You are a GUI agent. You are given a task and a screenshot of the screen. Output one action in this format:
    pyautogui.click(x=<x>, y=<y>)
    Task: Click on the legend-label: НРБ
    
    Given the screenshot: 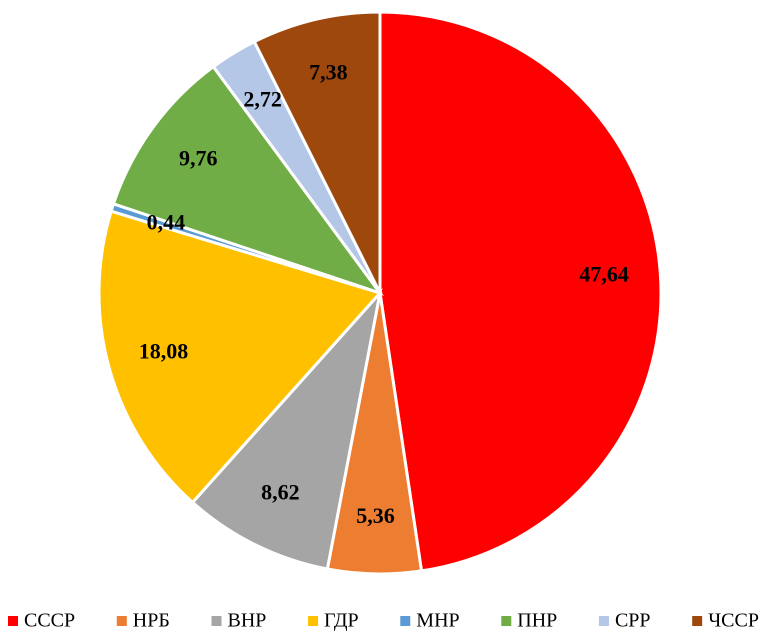 What is the action you would take?
    pyautogui.click(x=151, y=621)
    